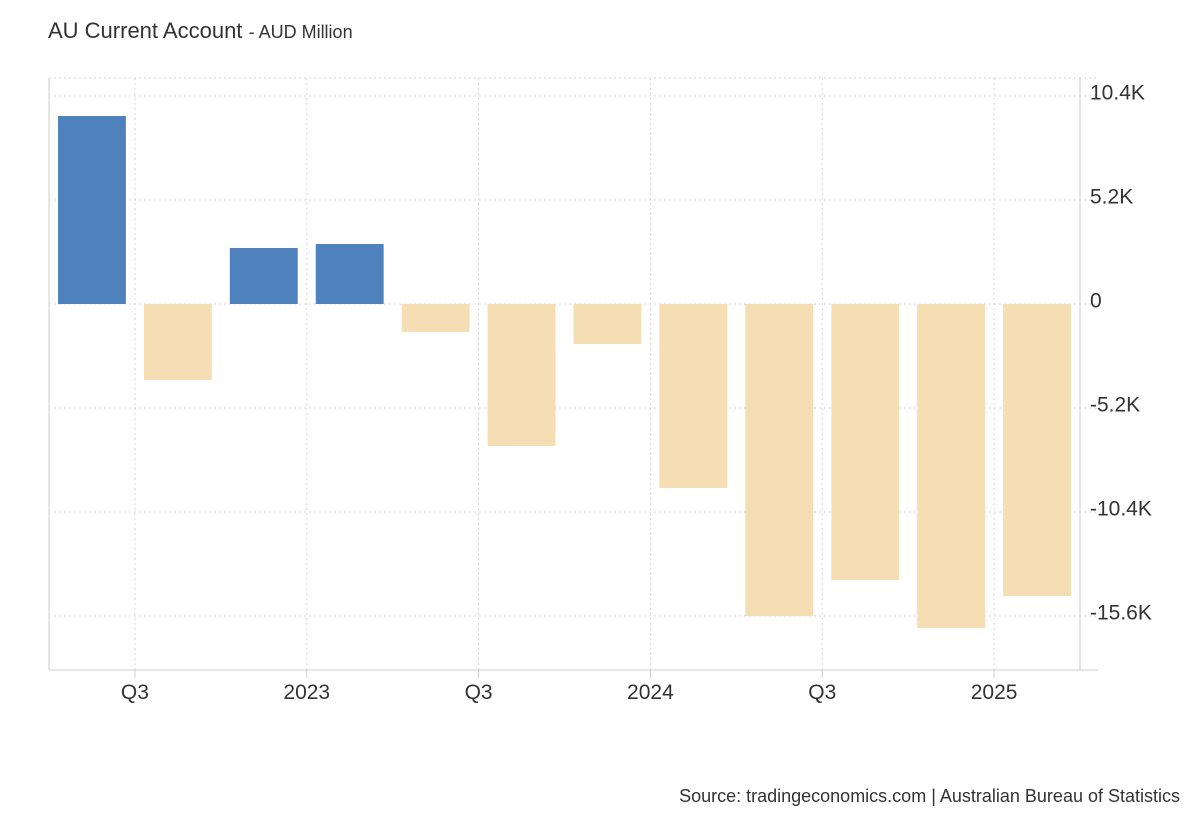 The height and width of the screenshot is (820, 1200). What do you see at coordinates (435, 318) in the screenshot?
I see `bar-2023-q2` at bounding box center [435, 318].